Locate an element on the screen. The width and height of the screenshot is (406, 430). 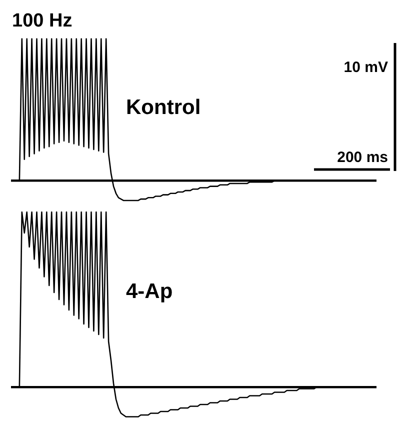
chart-title: 100 Hz is located at coordinates (42, 21).